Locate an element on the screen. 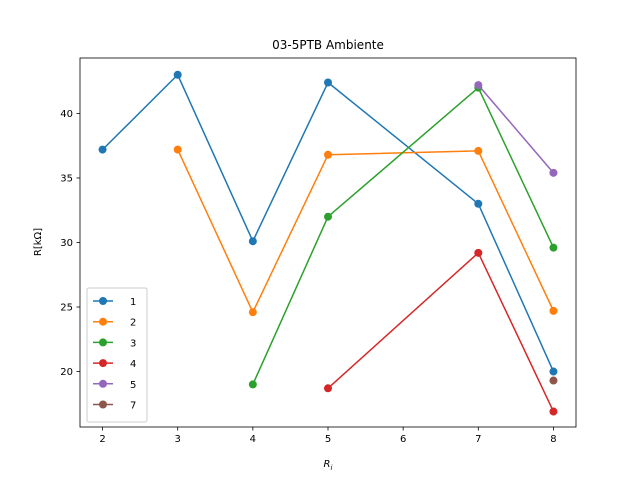 Image resolution: width=640 pixels, height=480 pixels. legend-label: 3 is located at coordinates (133, 343).